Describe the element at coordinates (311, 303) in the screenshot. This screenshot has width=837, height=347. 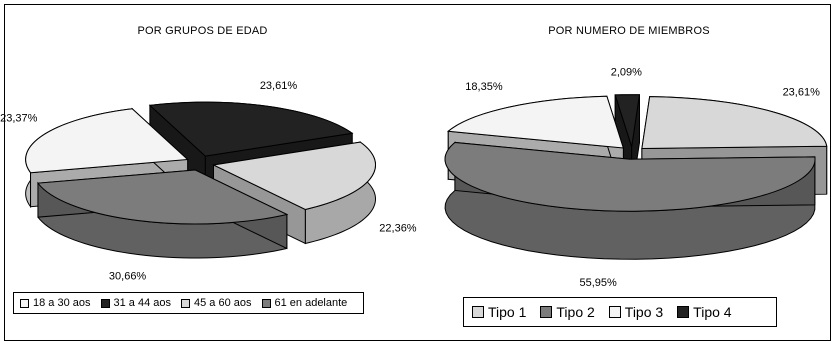
I see `legend-label: 61 en adelante` at that location.